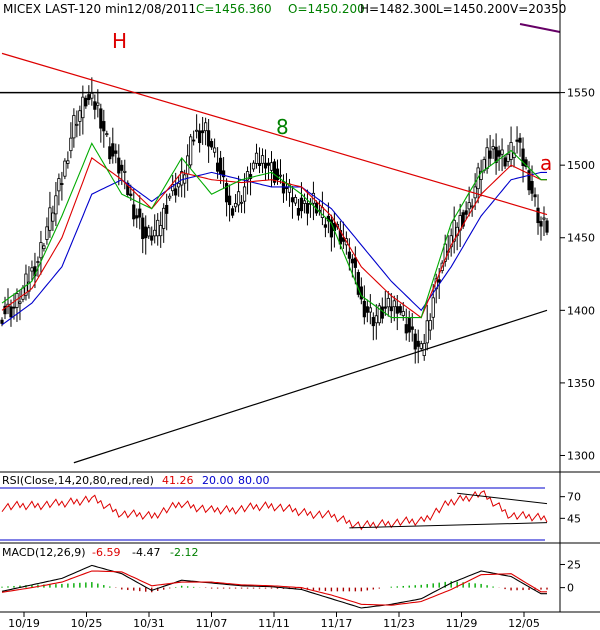 The height and width of the screenshot is (630, 600). What do you see at coordinates (398, 9) in the screenshot?
I see `header-high: H=1482.300` at bounding box center [398, 9].